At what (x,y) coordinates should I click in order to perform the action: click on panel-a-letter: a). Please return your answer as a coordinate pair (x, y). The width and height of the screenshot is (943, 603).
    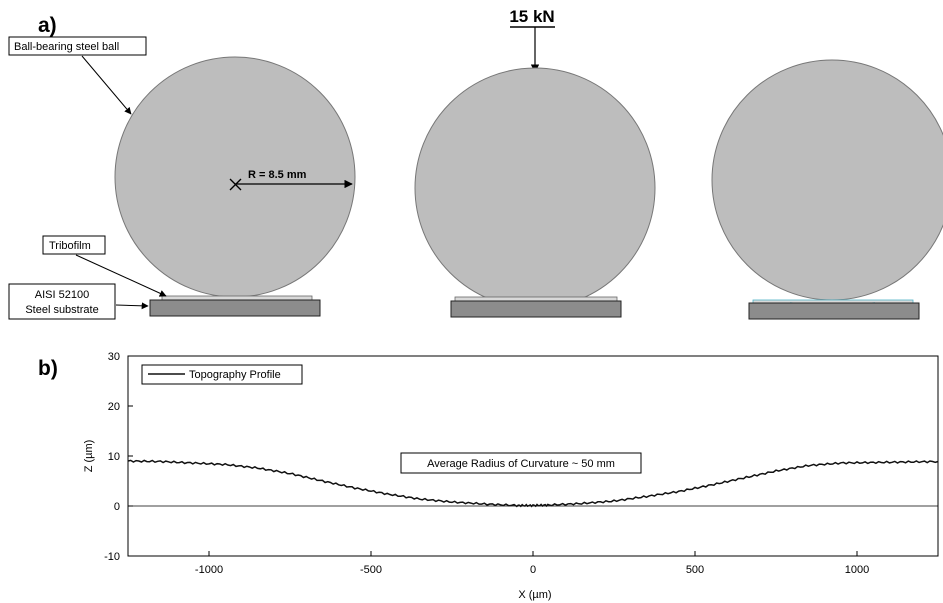
    Looking at the image, I should click on (47, 25).